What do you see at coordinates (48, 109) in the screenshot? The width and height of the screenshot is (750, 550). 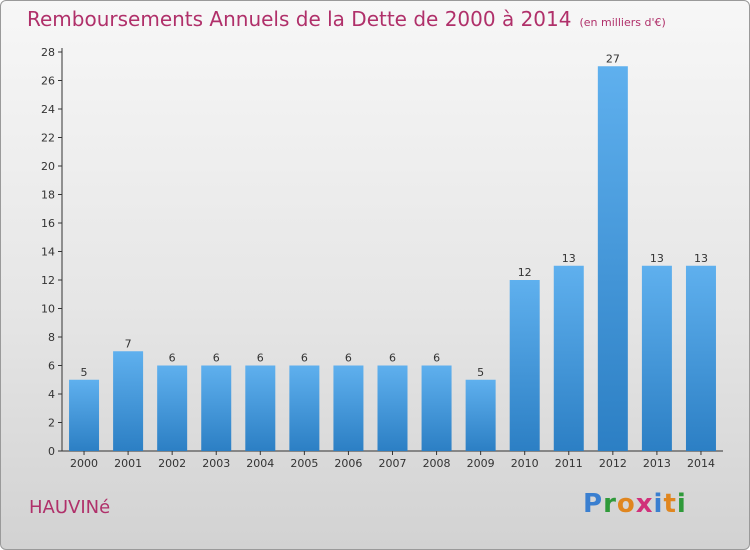 I see `y-tick-label: 24` at bounding box center [48, 109].